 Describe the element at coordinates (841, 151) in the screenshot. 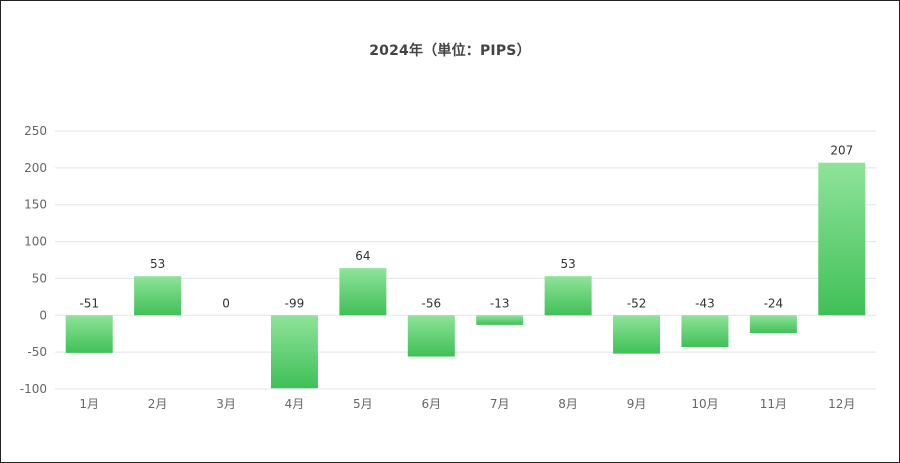

I see `data-label: 207` at that location.